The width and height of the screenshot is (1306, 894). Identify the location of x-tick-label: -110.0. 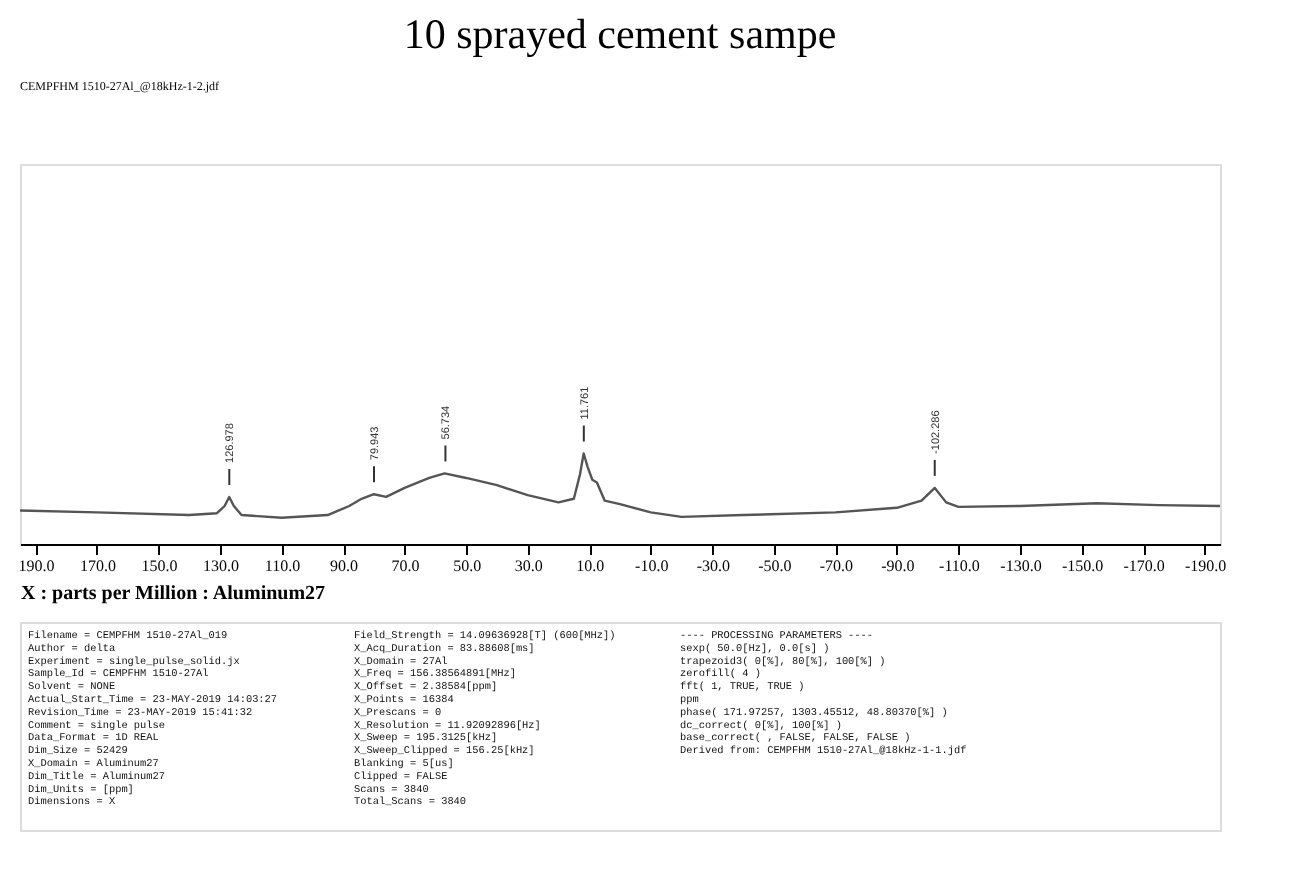
(959, 566).